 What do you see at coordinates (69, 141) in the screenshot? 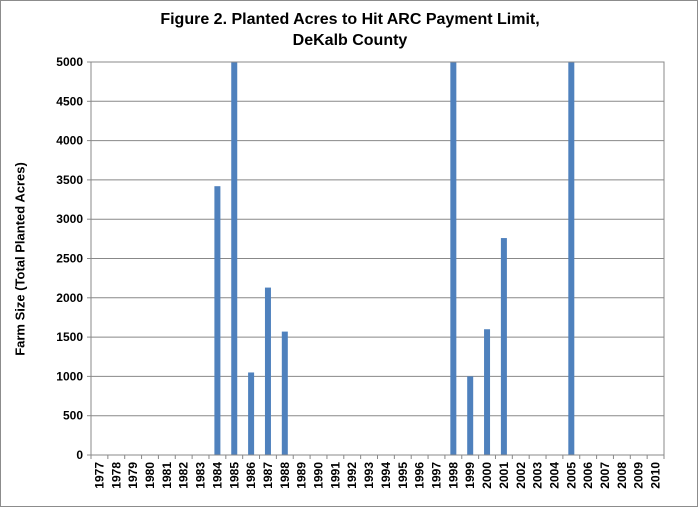
I see `y-tick-label-4000: 4000` at bounding box center [69, 141].